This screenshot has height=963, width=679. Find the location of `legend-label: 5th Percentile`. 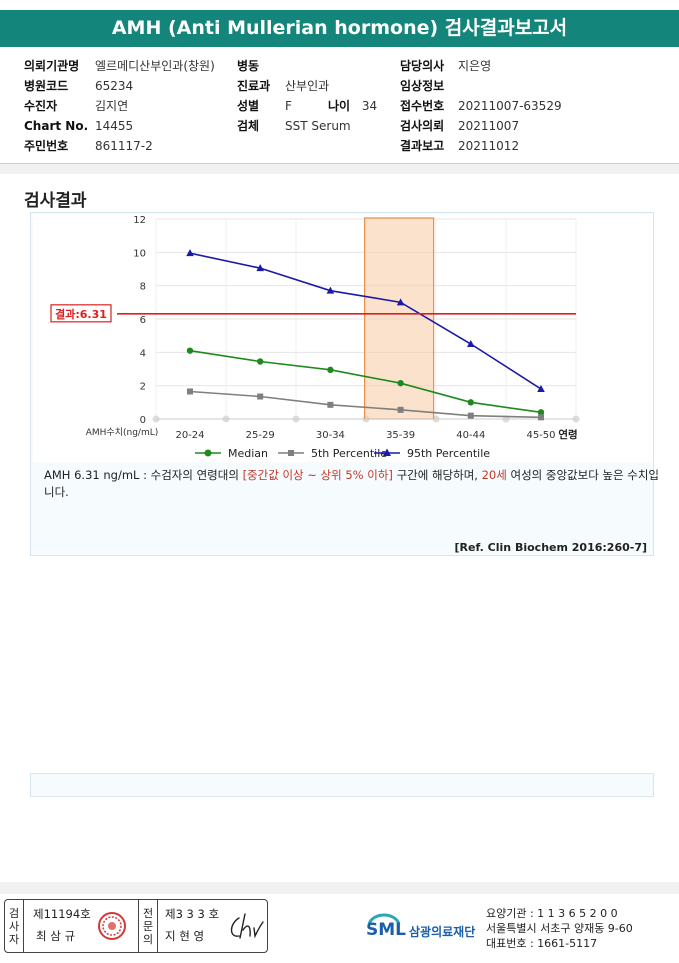

legend-label: 5th Percentile is located at coordinates (349, 453).